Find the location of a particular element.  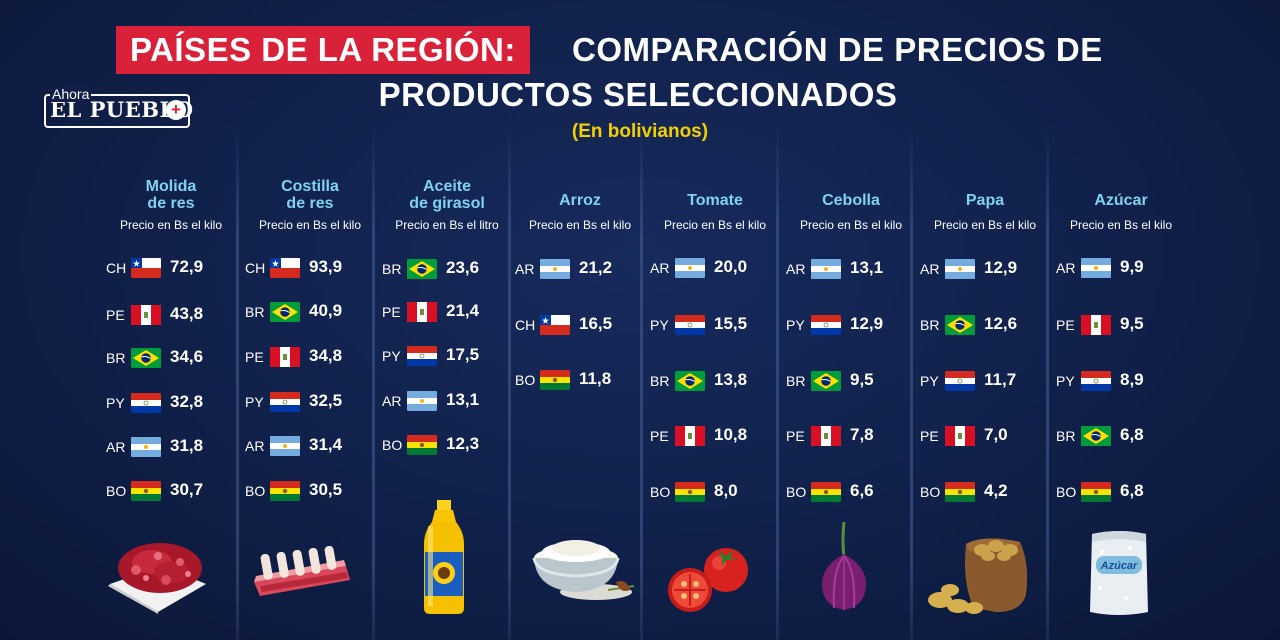

price-value: 21,4 is located at coordinates (463, 310).